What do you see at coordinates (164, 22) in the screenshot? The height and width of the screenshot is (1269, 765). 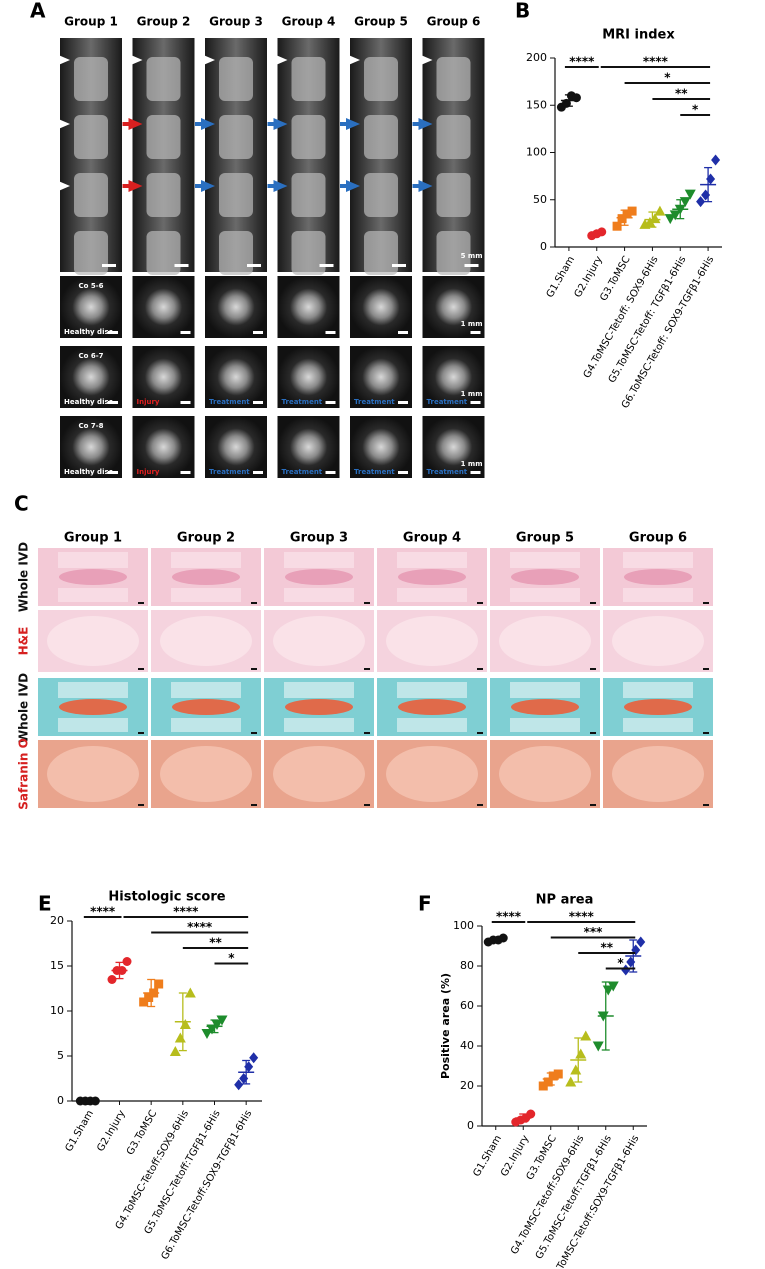 I see `group-header: Group 2` at bounding box center [164, 22].